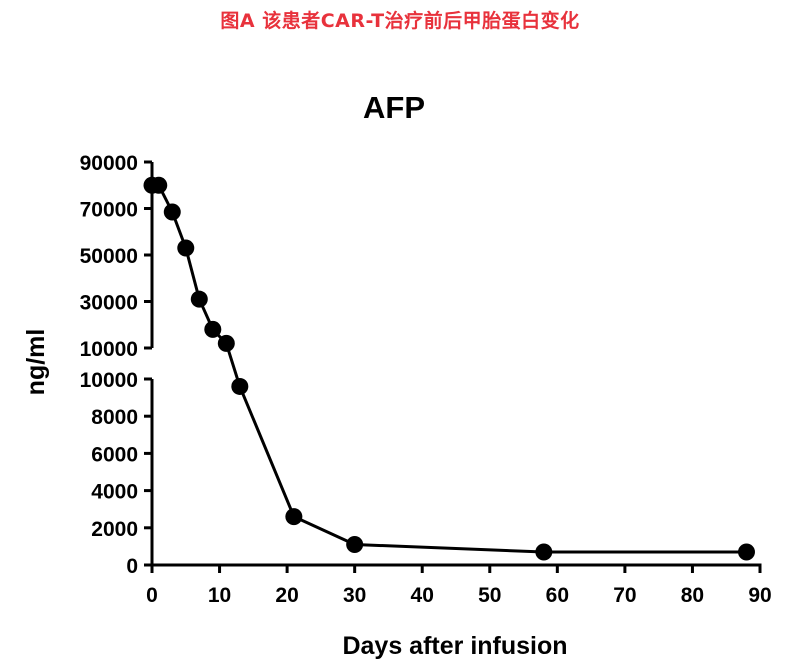  Describe the element at coordinates (454, 646) in the screenshot. I see `x-axis-label: Days after infusion` at that location.